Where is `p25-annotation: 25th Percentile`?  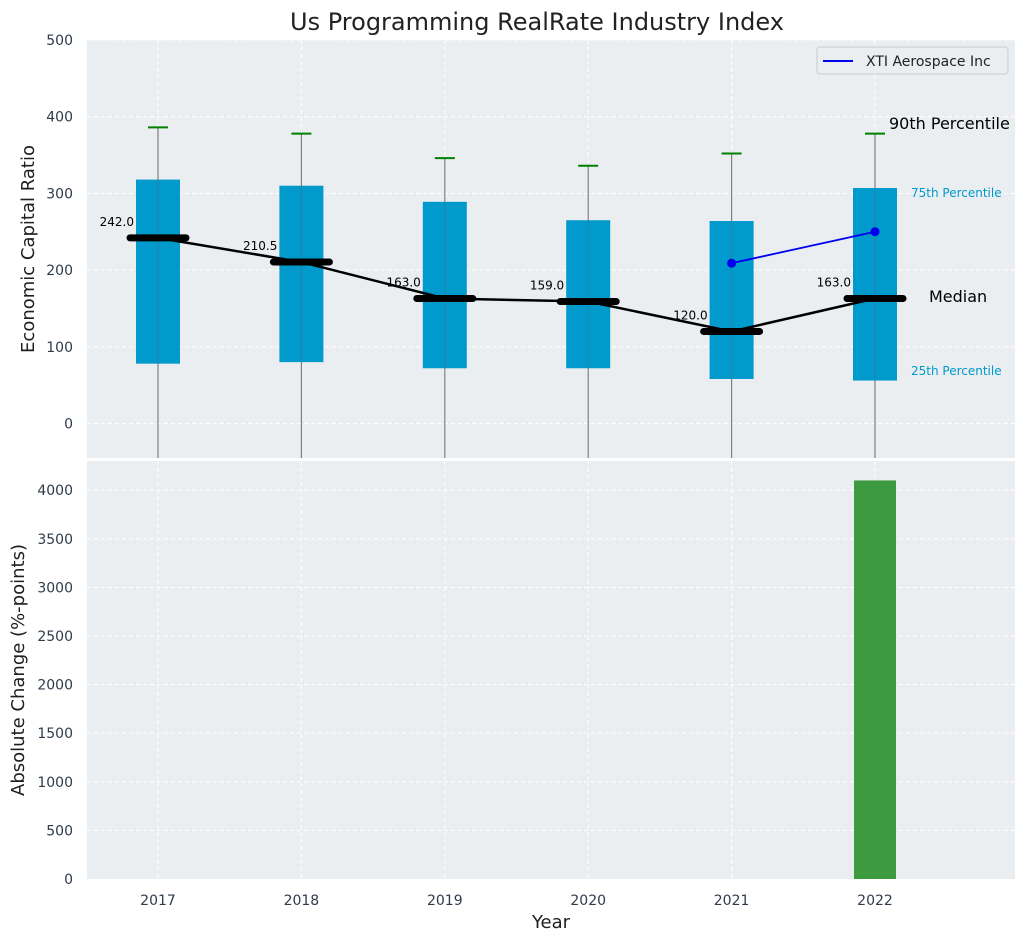 p25-annotation: 25th Percentile is located at coordinates (956, 371).